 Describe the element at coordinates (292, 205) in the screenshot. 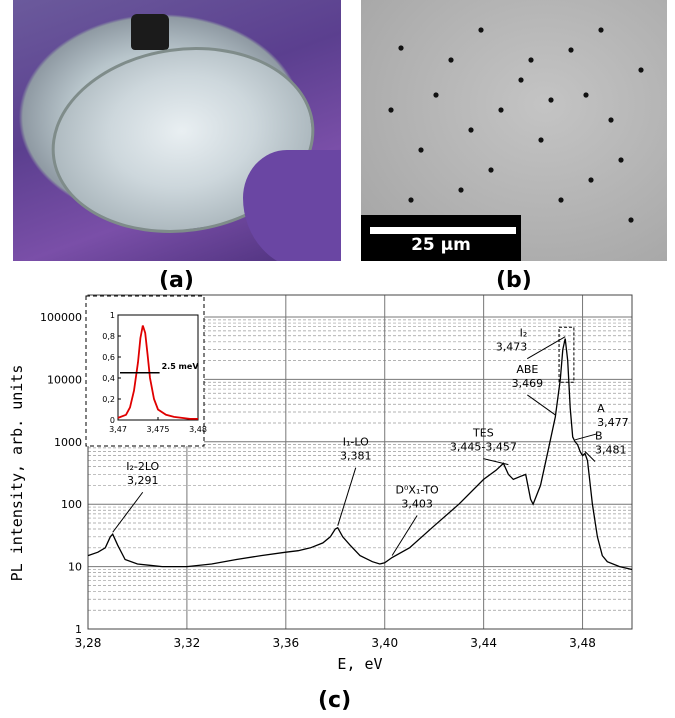

I see `glove` at that location.